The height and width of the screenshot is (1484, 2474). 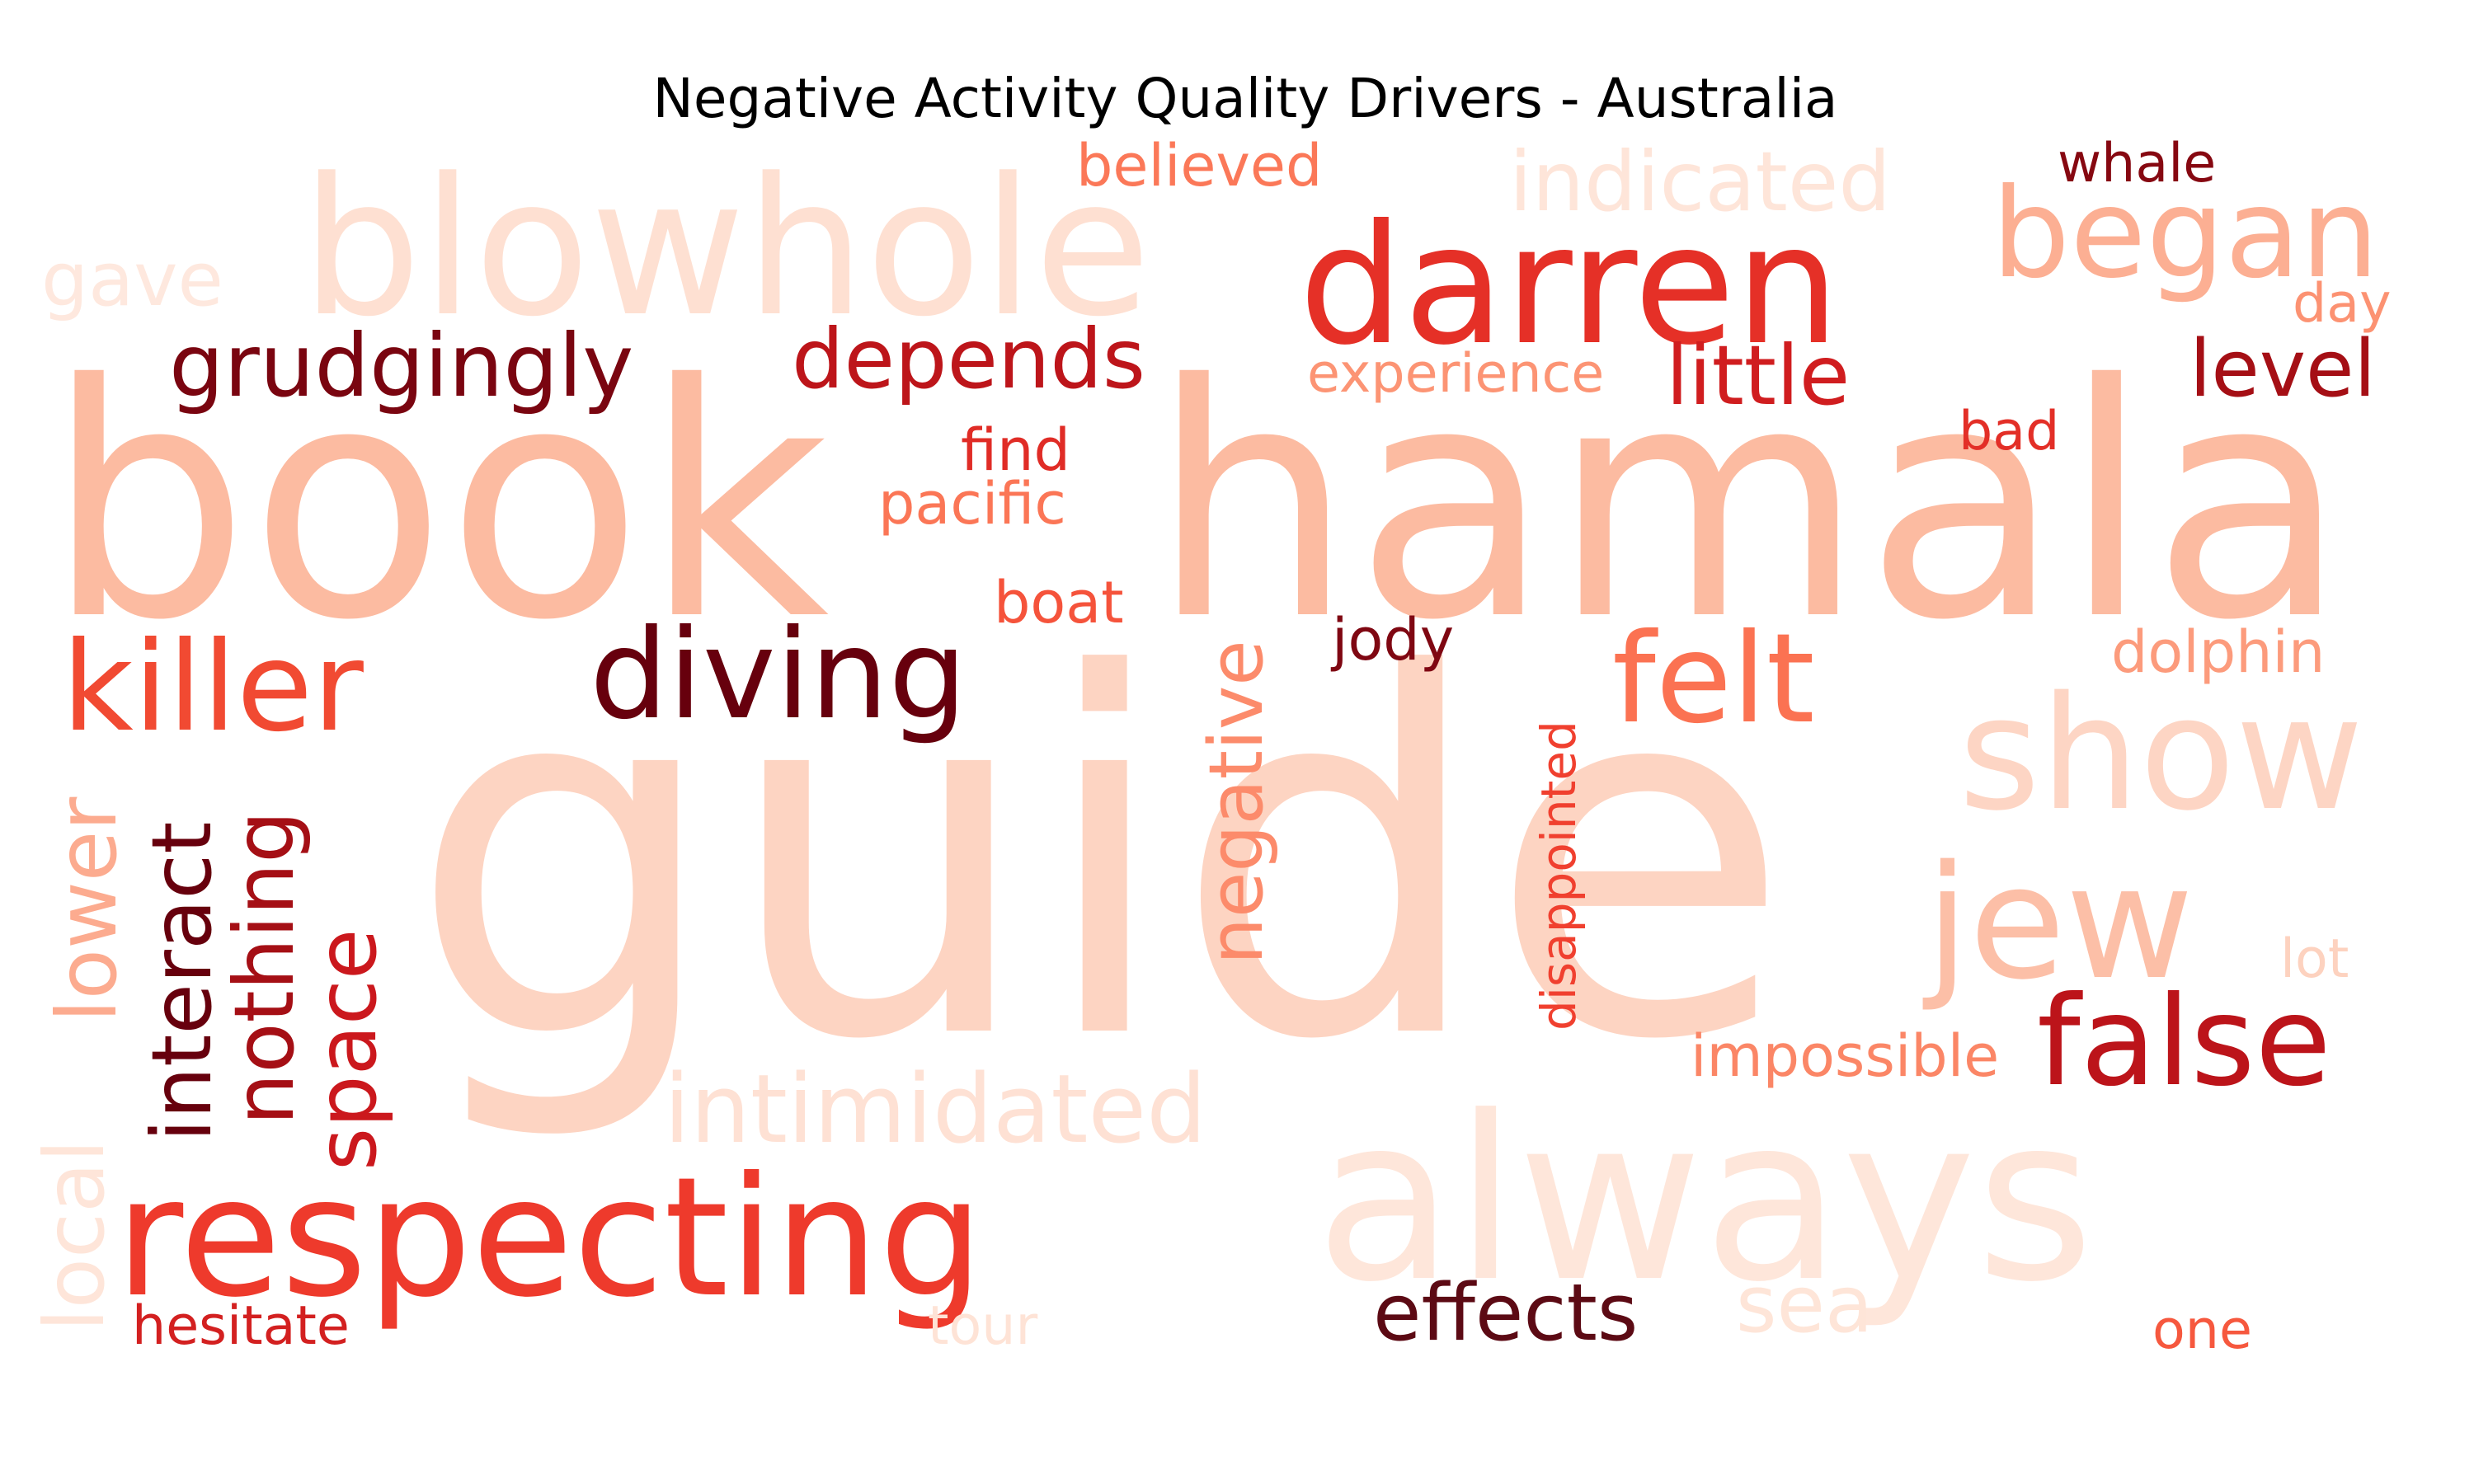 I want to click on word-always: always, so click(x=1704, y=1199).